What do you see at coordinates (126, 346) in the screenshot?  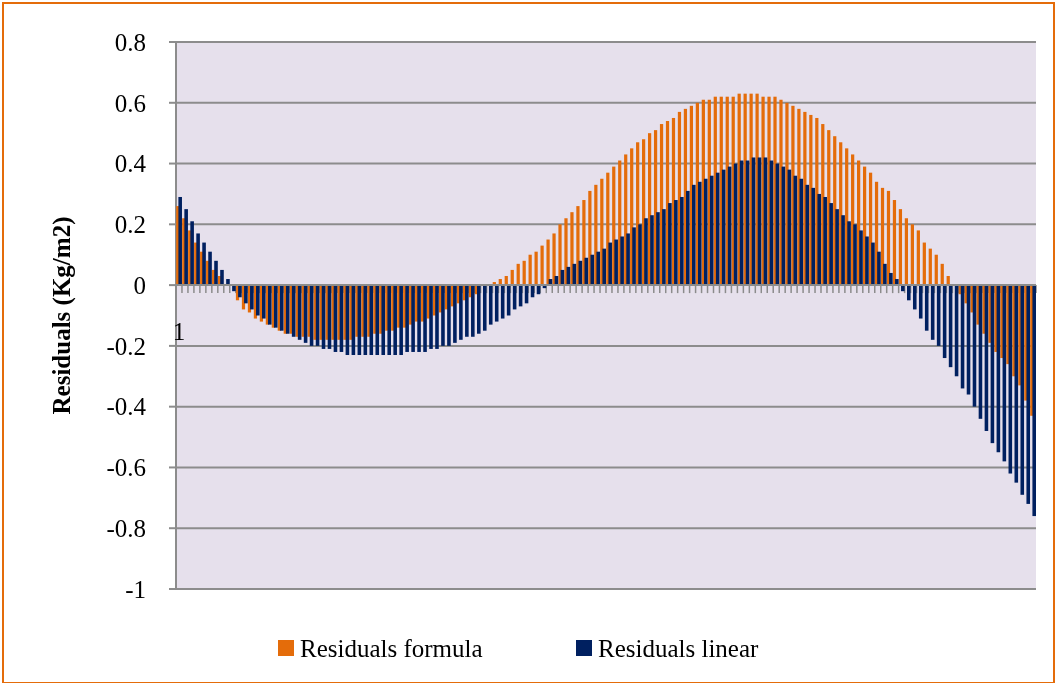 I see `y-tick-label: -0.2` at bounding box center [126, 346].